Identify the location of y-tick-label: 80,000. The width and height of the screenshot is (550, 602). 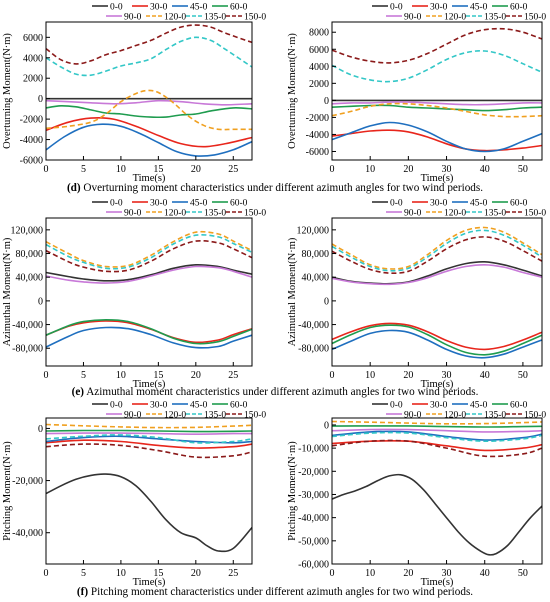
(30, 254).